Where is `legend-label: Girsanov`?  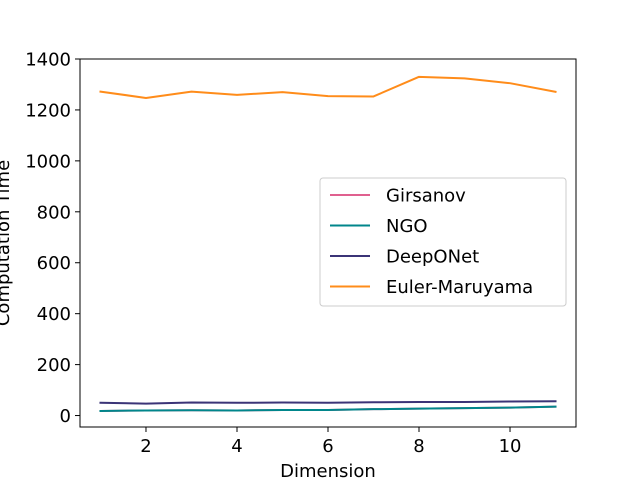 legend-label: Girsanov is located at coordinates (426, 196).